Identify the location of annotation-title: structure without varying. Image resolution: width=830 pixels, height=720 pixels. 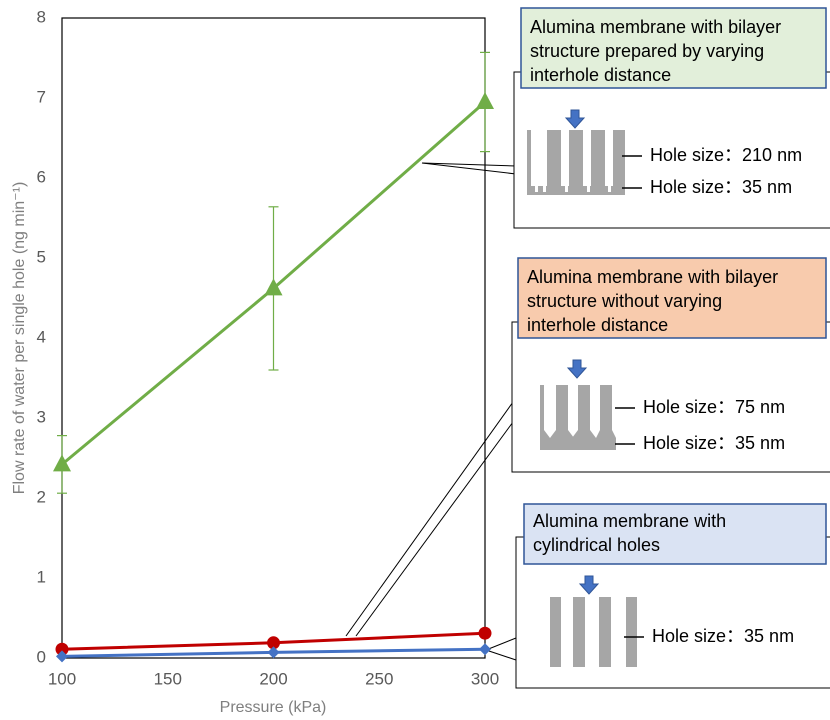
(624, 301).